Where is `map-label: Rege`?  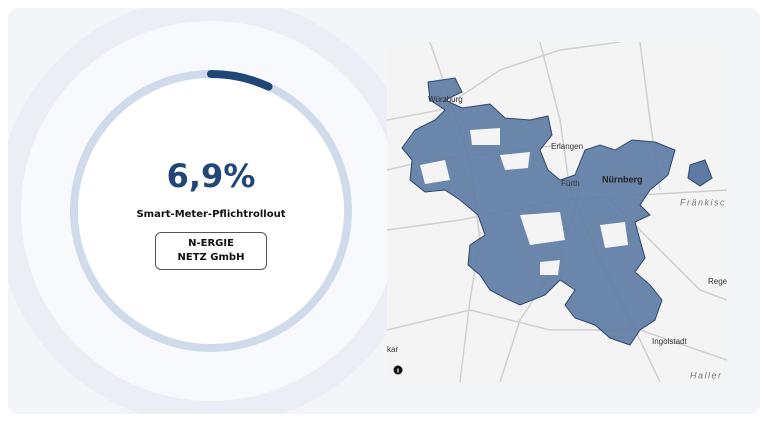 map-label: Rege is located at coordinates (718, 281).